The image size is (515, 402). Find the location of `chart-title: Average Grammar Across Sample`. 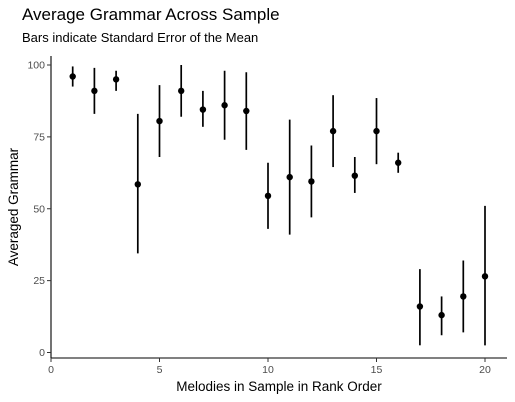

chart-title: Average Grammar Across Sample is located at coordinates (151, 14).